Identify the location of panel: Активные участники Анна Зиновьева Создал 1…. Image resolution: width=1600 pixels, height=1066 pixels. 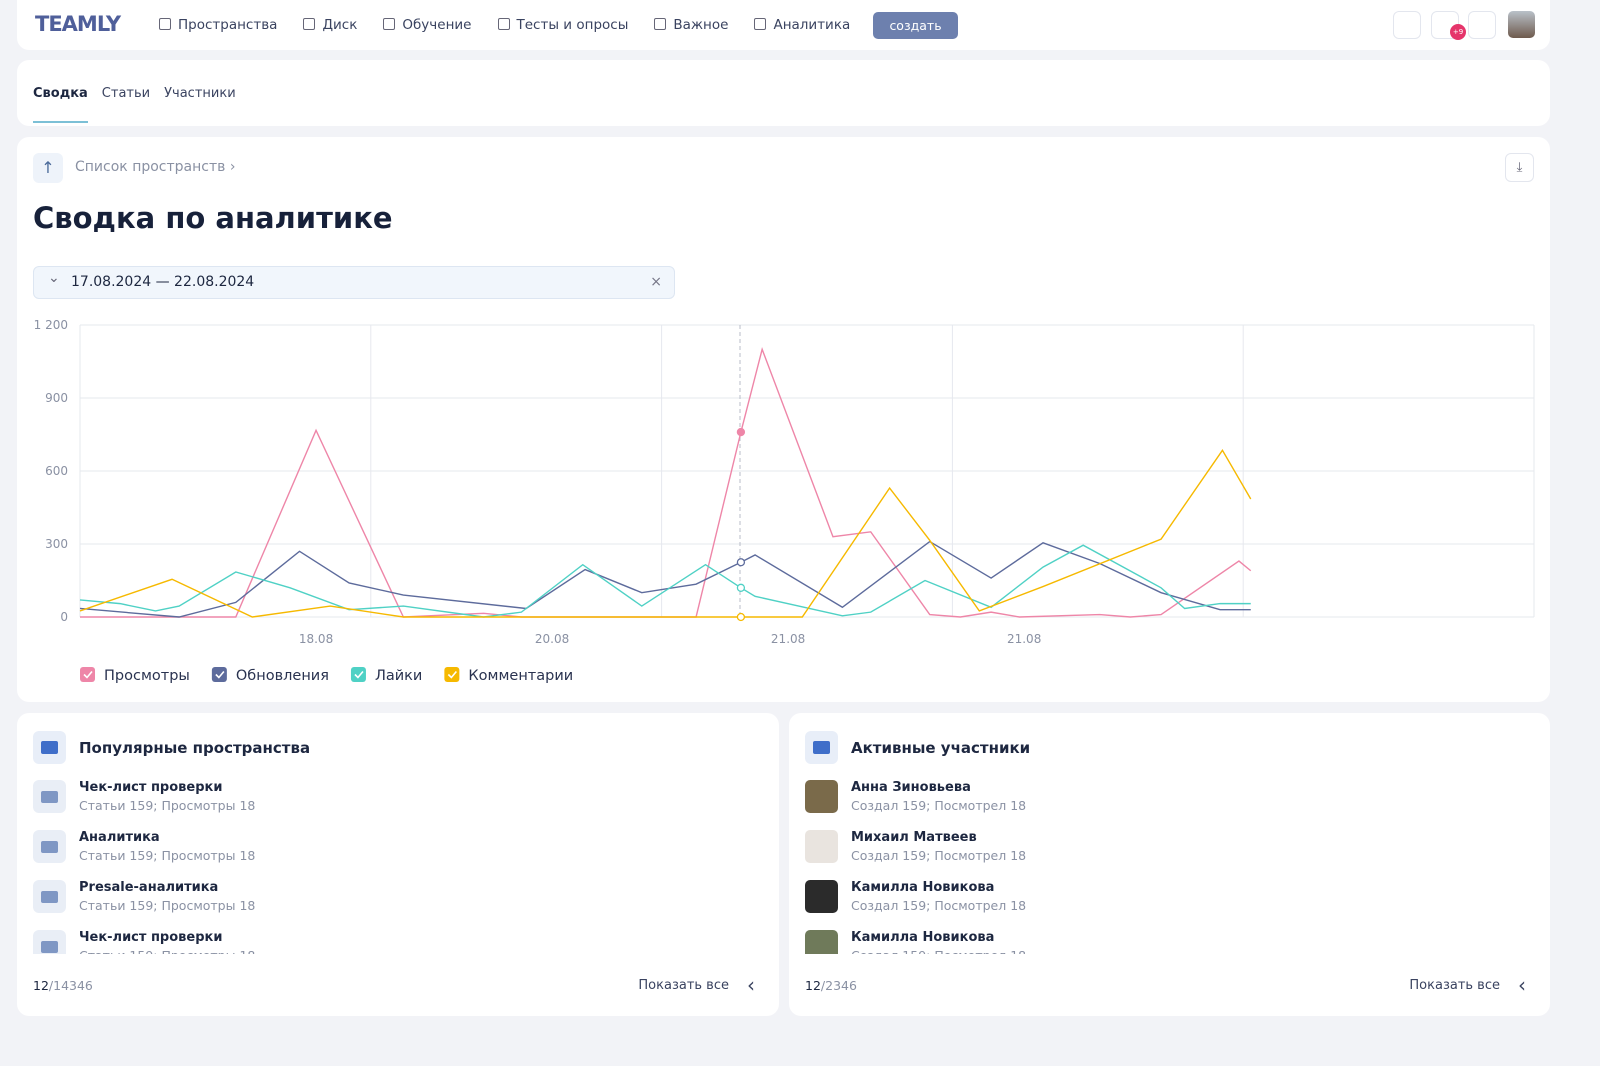
(1169, 864).